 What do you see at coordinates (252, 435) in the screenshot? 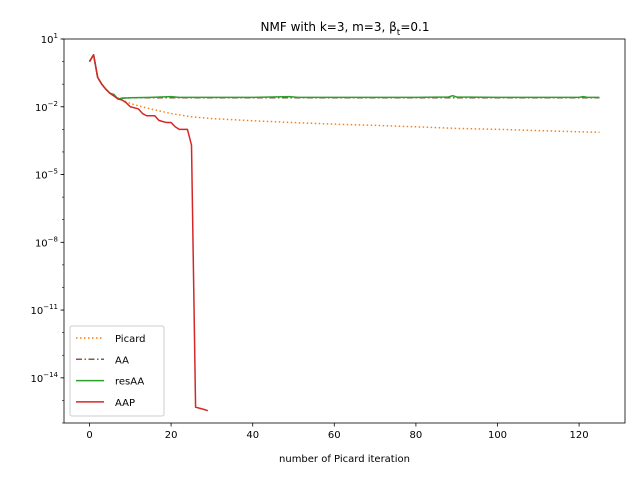
I see `x-tick-label: 40` at bounding box center [252, 435].